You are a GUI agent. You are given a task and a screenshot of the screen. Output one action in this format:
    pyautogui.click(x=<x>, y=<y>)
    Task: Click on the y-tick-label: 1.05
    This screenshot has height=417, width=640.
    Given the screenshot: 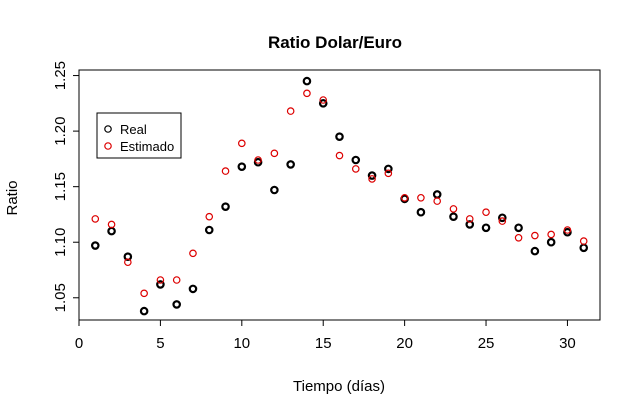 What is the action you would take?
    pyautogui.click(x=60, y=297)
    